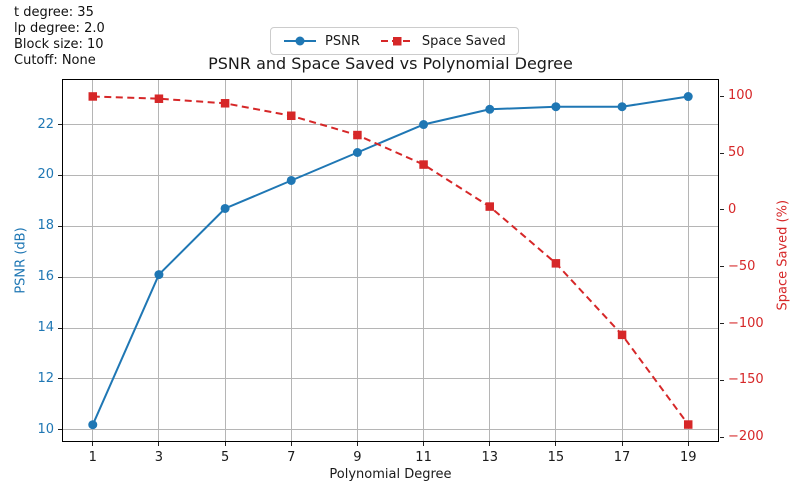 Image resolution: width=800 pixels, height=500 pixels. I want to click on annotation-block-size: Block size: 10, so click(59, 44).